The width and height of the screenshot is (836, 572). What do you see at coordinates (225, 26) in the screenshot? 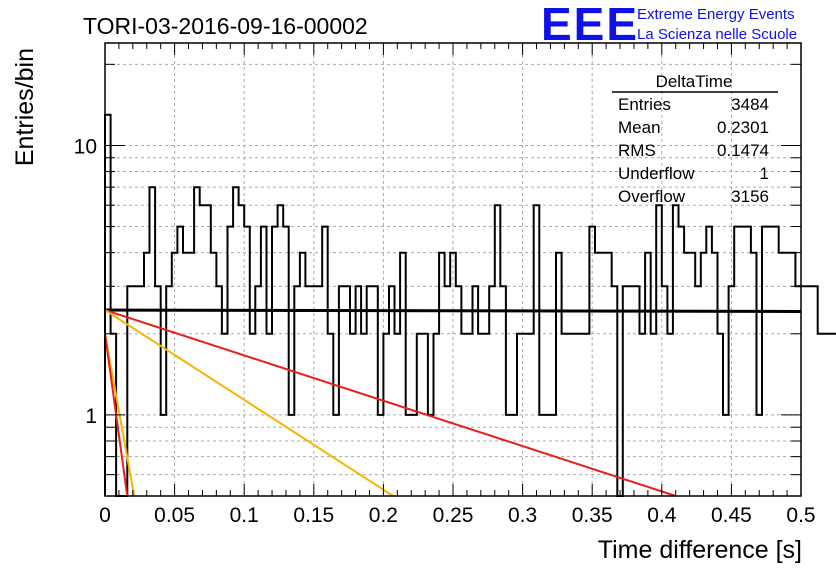
I see `chart-title: TORI-03-2016-09-16-00002` at bounding box center [225, 26].